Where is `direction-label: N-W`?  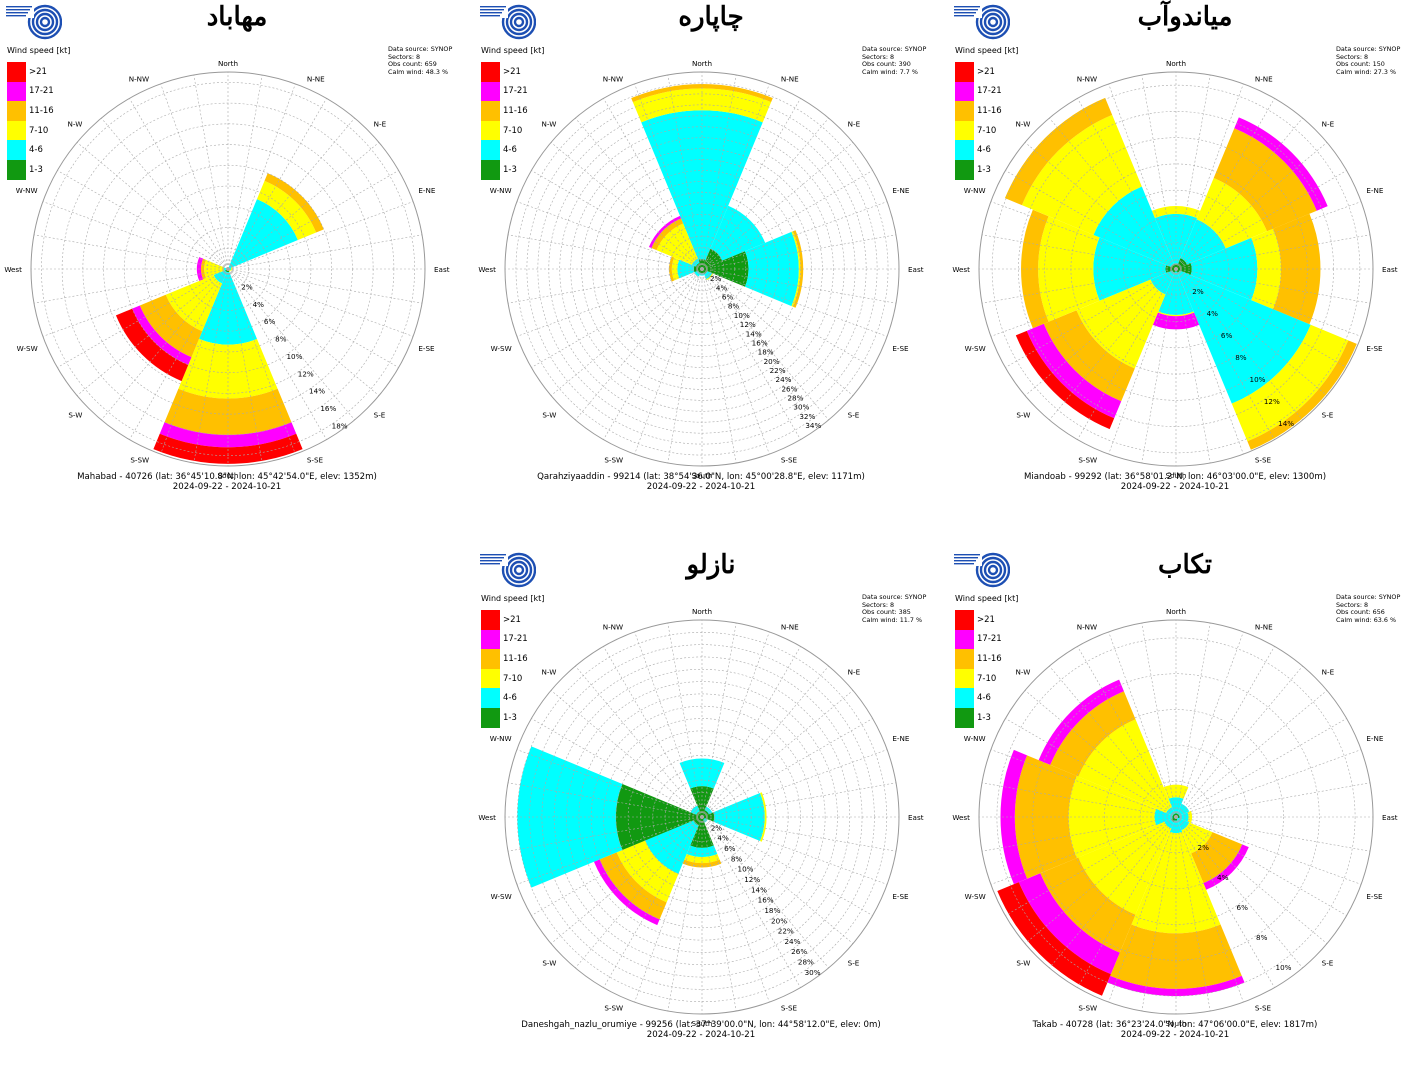
direction-label: N-W is located at coordinates (1023, 671).